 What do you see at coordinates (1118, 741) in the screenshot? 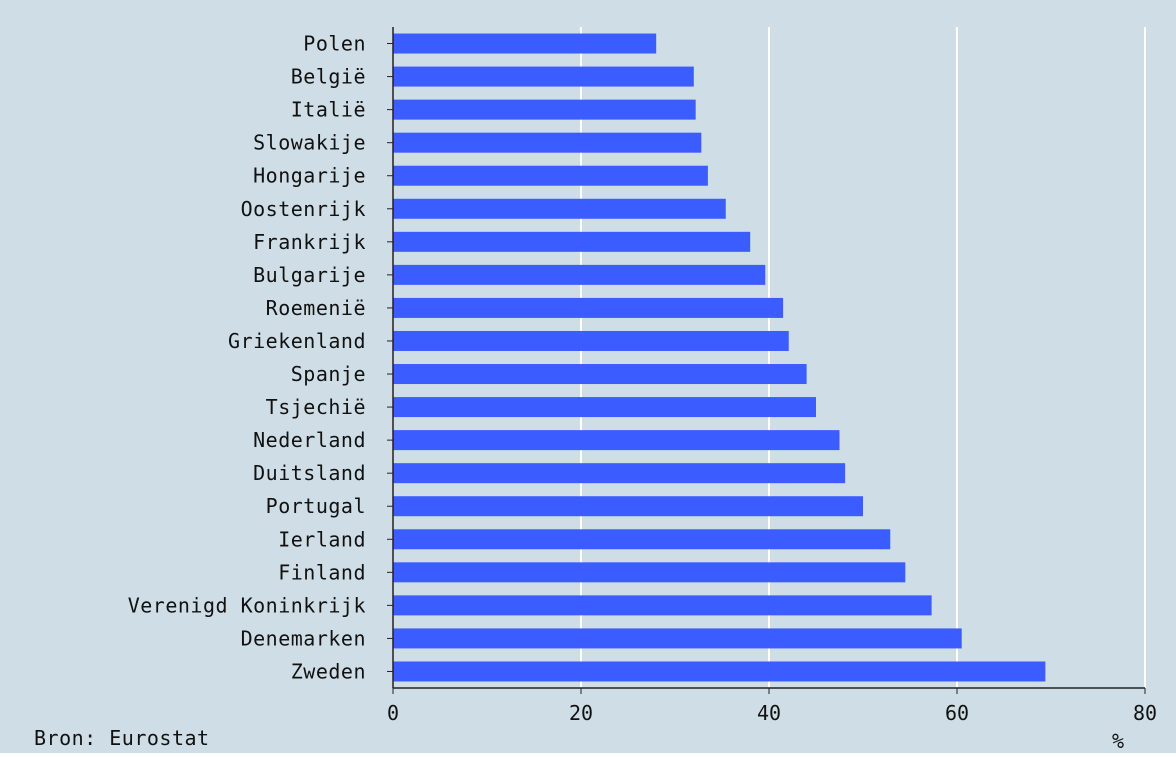
I see `x-unit-label: %` at bounding box center [1118, 741].